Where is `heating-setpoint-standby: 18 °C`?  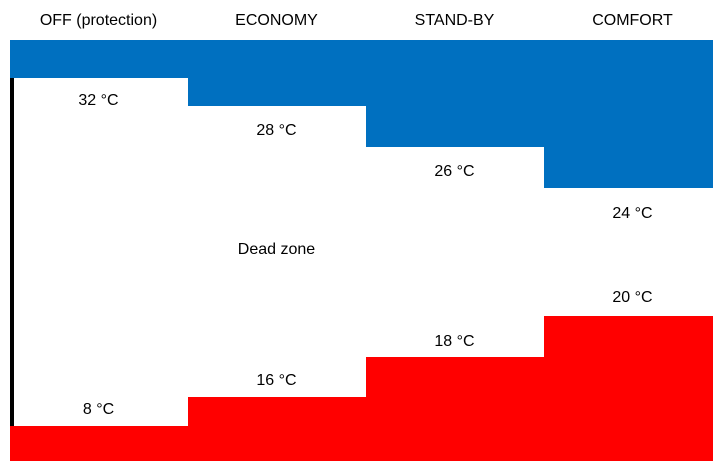
heating-setpoint-standby: 18 °C is located at coordinates (454, 341).